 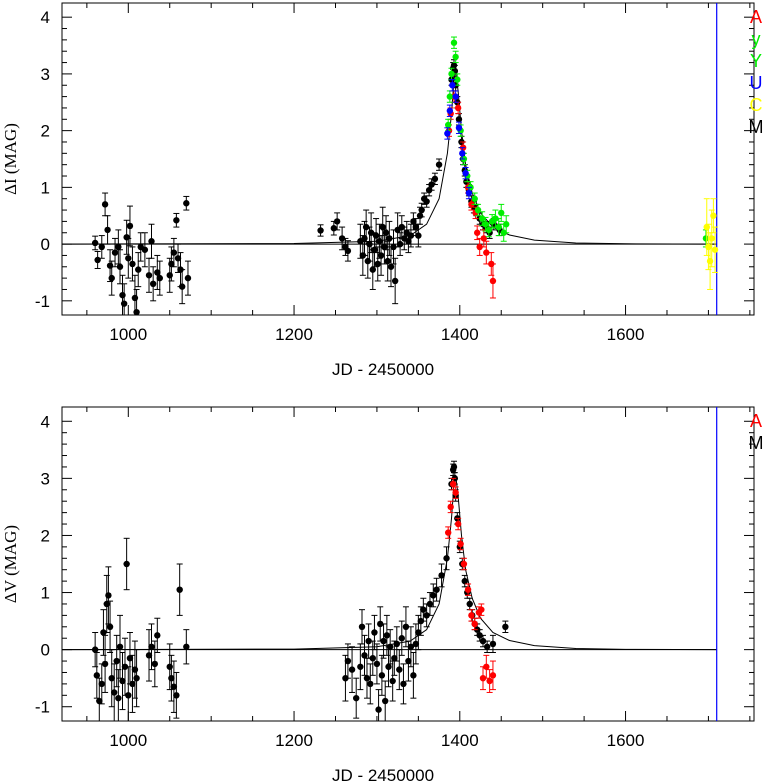 I want to click on panel1-ytick-label: 1, so click(x=45, y=187).